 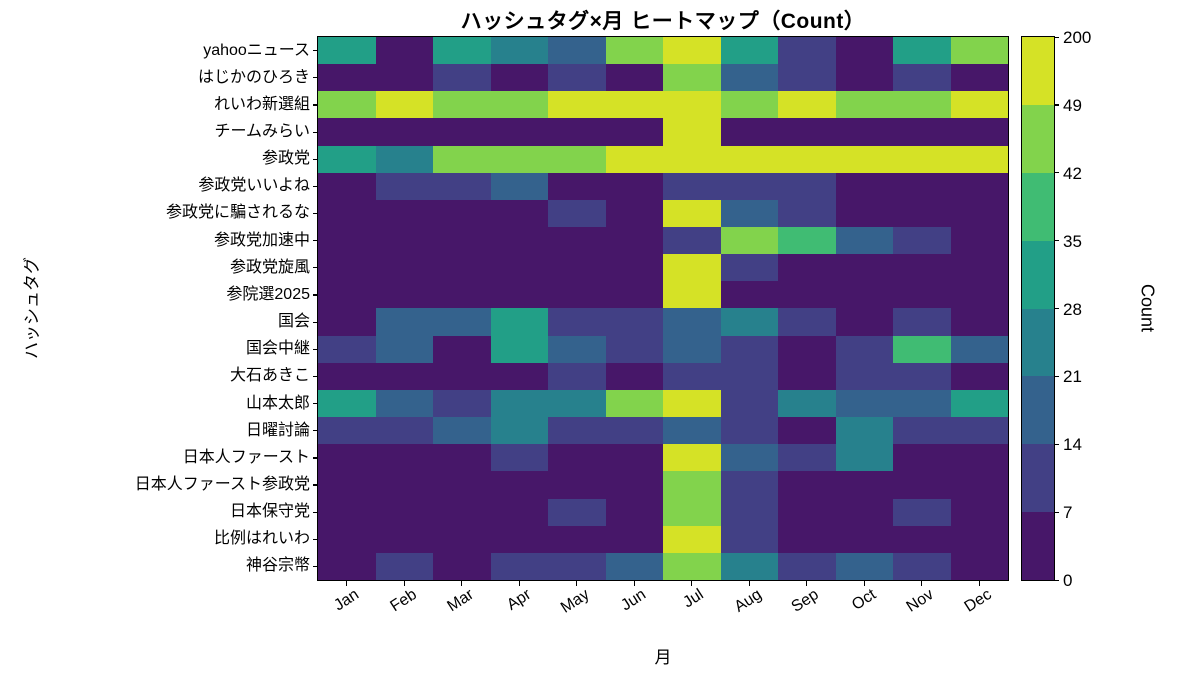 I want to click on x-axis-label: 月, so click(x=663, y=657).